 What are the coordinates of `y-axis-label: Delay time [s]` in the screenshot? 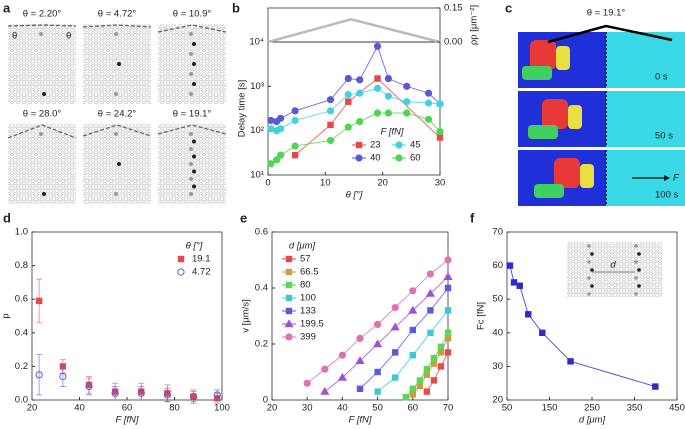 It's located at (242, 109).